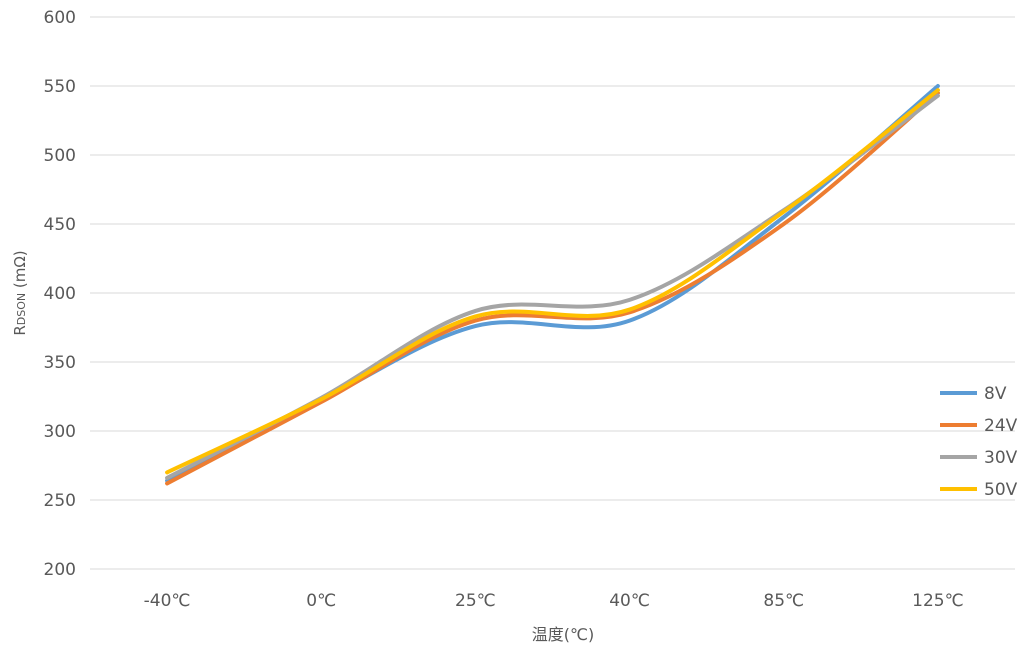  Describe the element at coordinates (20, 271) in the screenshot. I see `y-axis-title-unit: (mΩ)` at that location.